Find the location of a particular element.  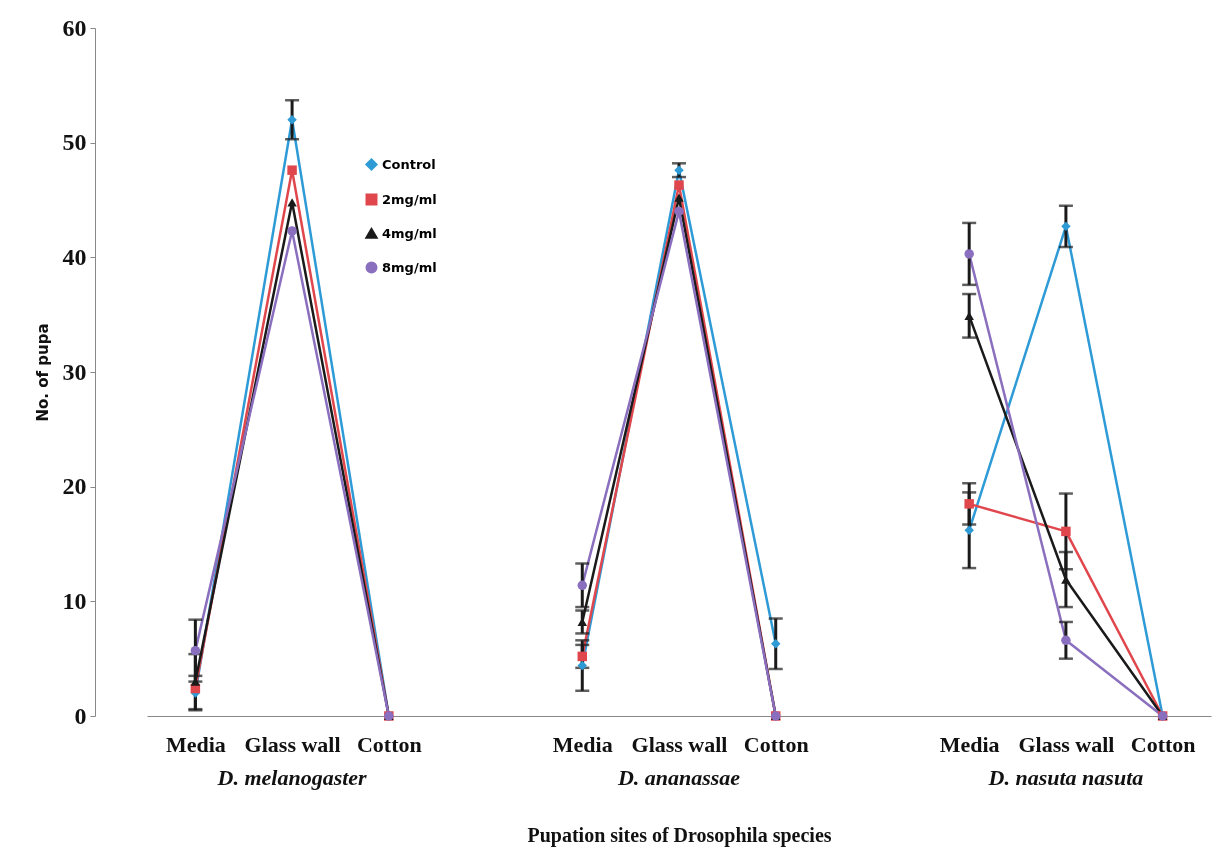

legend-label: 8mg/ml is located at coordinates (409, 267).